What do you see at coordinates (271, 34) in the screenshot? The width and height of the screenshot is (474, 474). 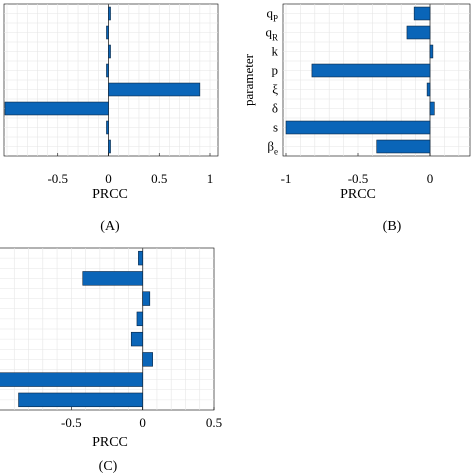 I see `y-tick-label: qR` at bounding box center [271, 34].